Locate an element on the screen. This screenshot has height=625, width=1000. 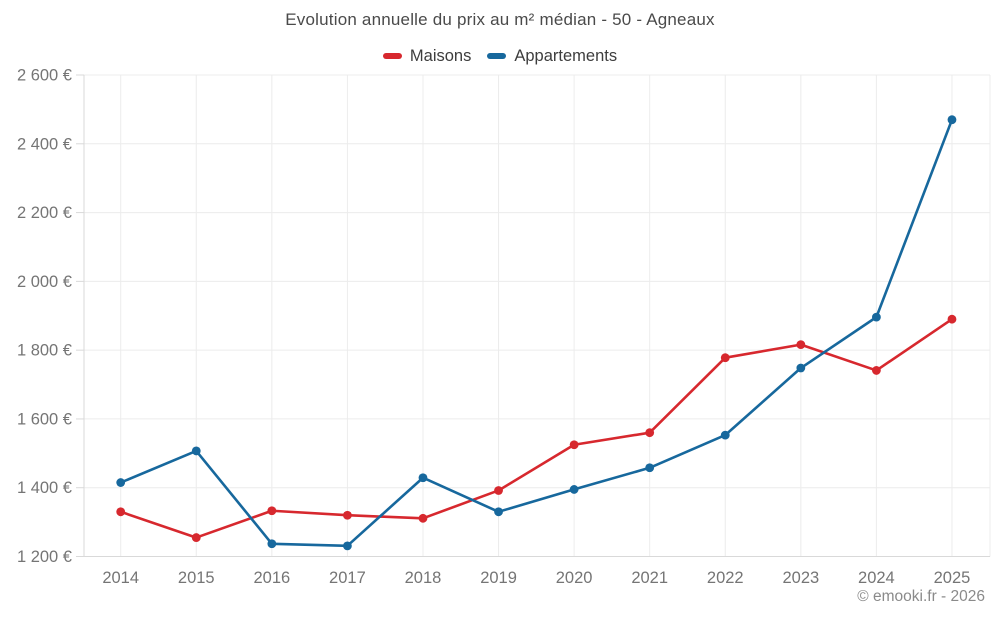
legend-item-maisons: Maisons is located at coordinates (427, 56).